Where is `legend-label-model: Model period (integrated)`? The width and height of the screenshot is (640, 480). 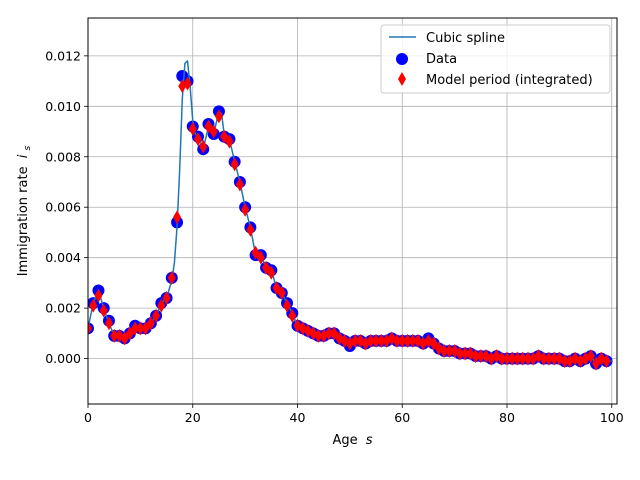 legend-label-model: Model period (integrated) is located at coordinates (509, 80).